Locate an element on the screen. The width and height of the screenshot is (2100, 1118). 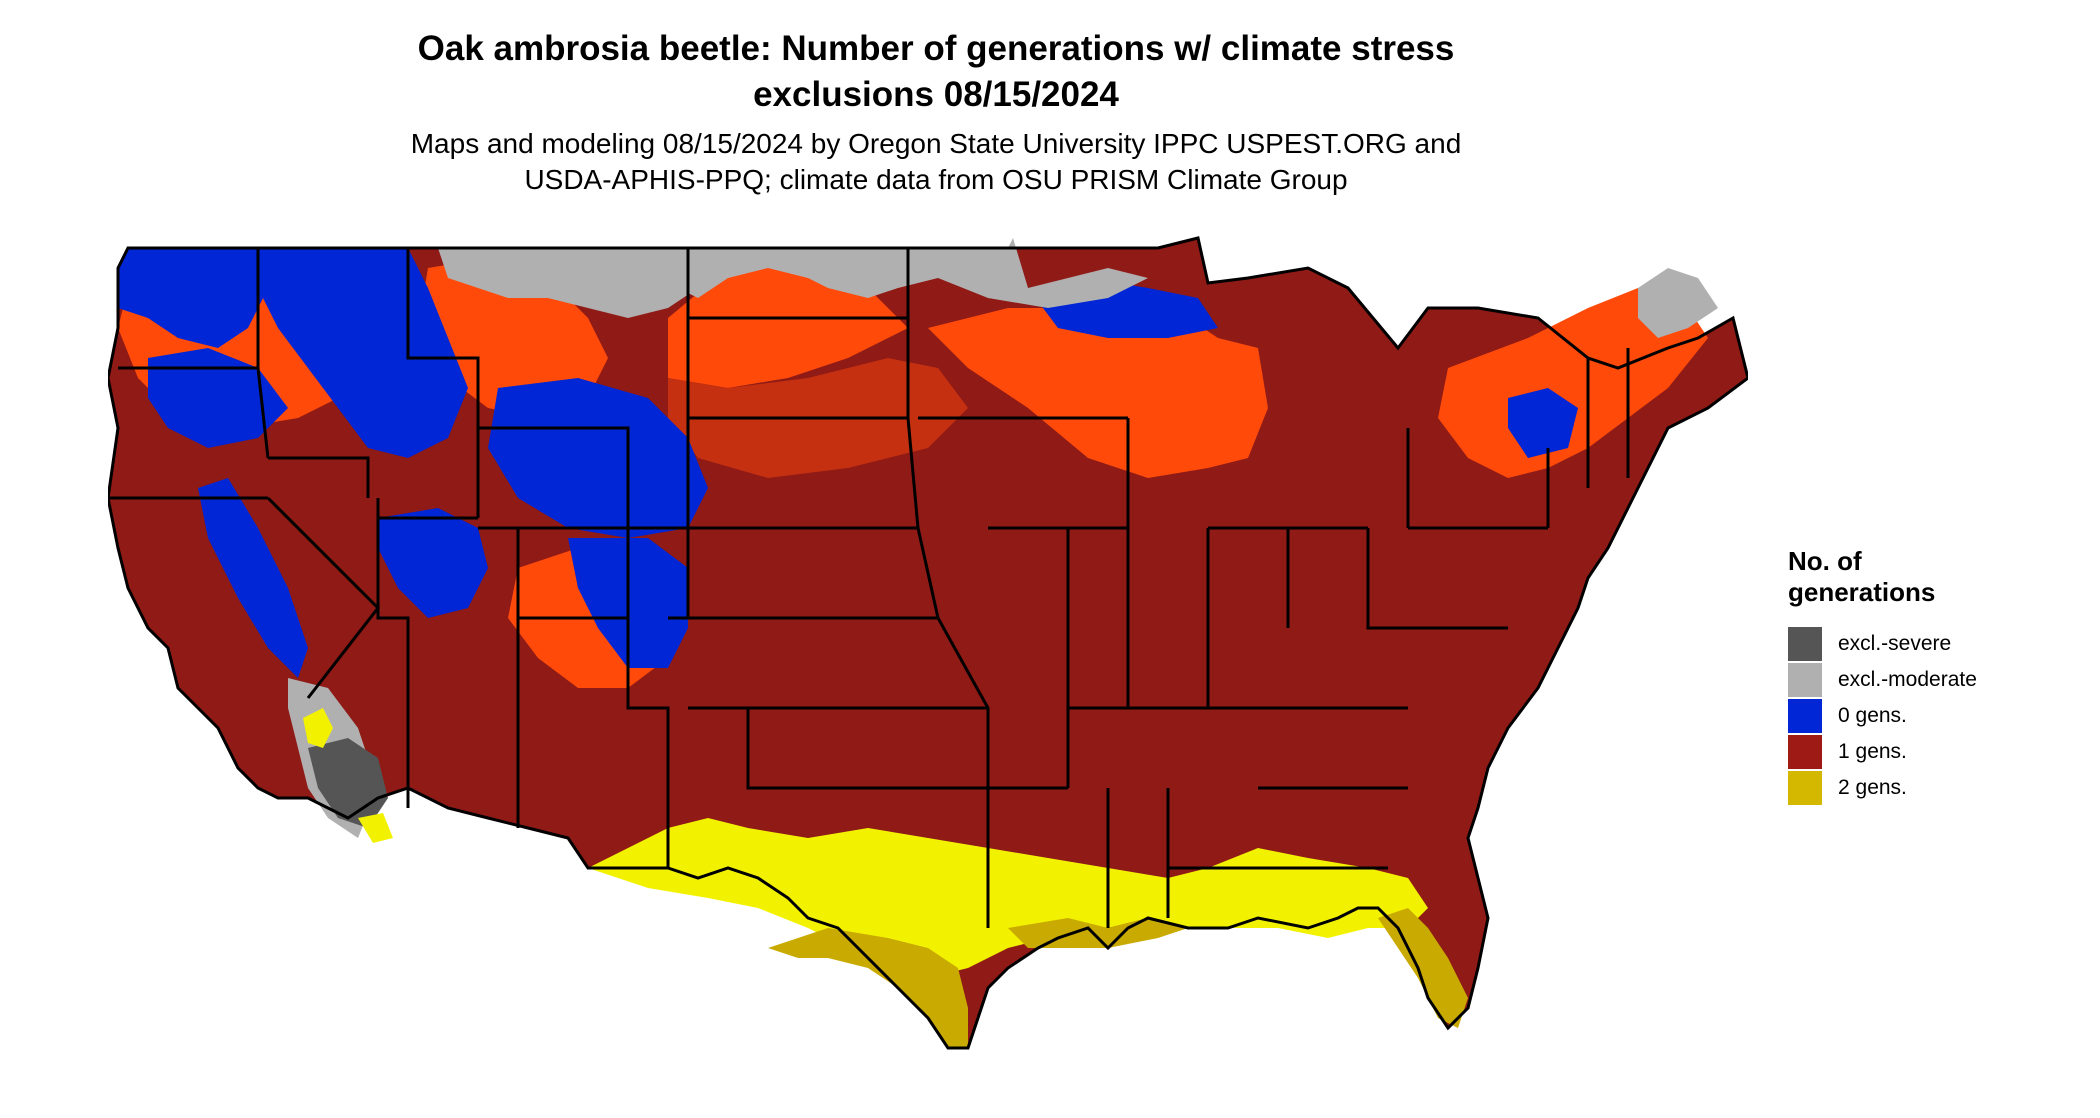
legend-label: 1 gens. is located at coordinates (1872, 751).